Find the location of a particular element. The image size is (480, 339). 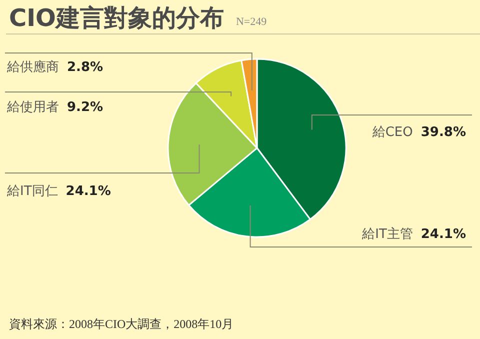

chart-subtitle: N=249 is located at coordinates (252, 22).